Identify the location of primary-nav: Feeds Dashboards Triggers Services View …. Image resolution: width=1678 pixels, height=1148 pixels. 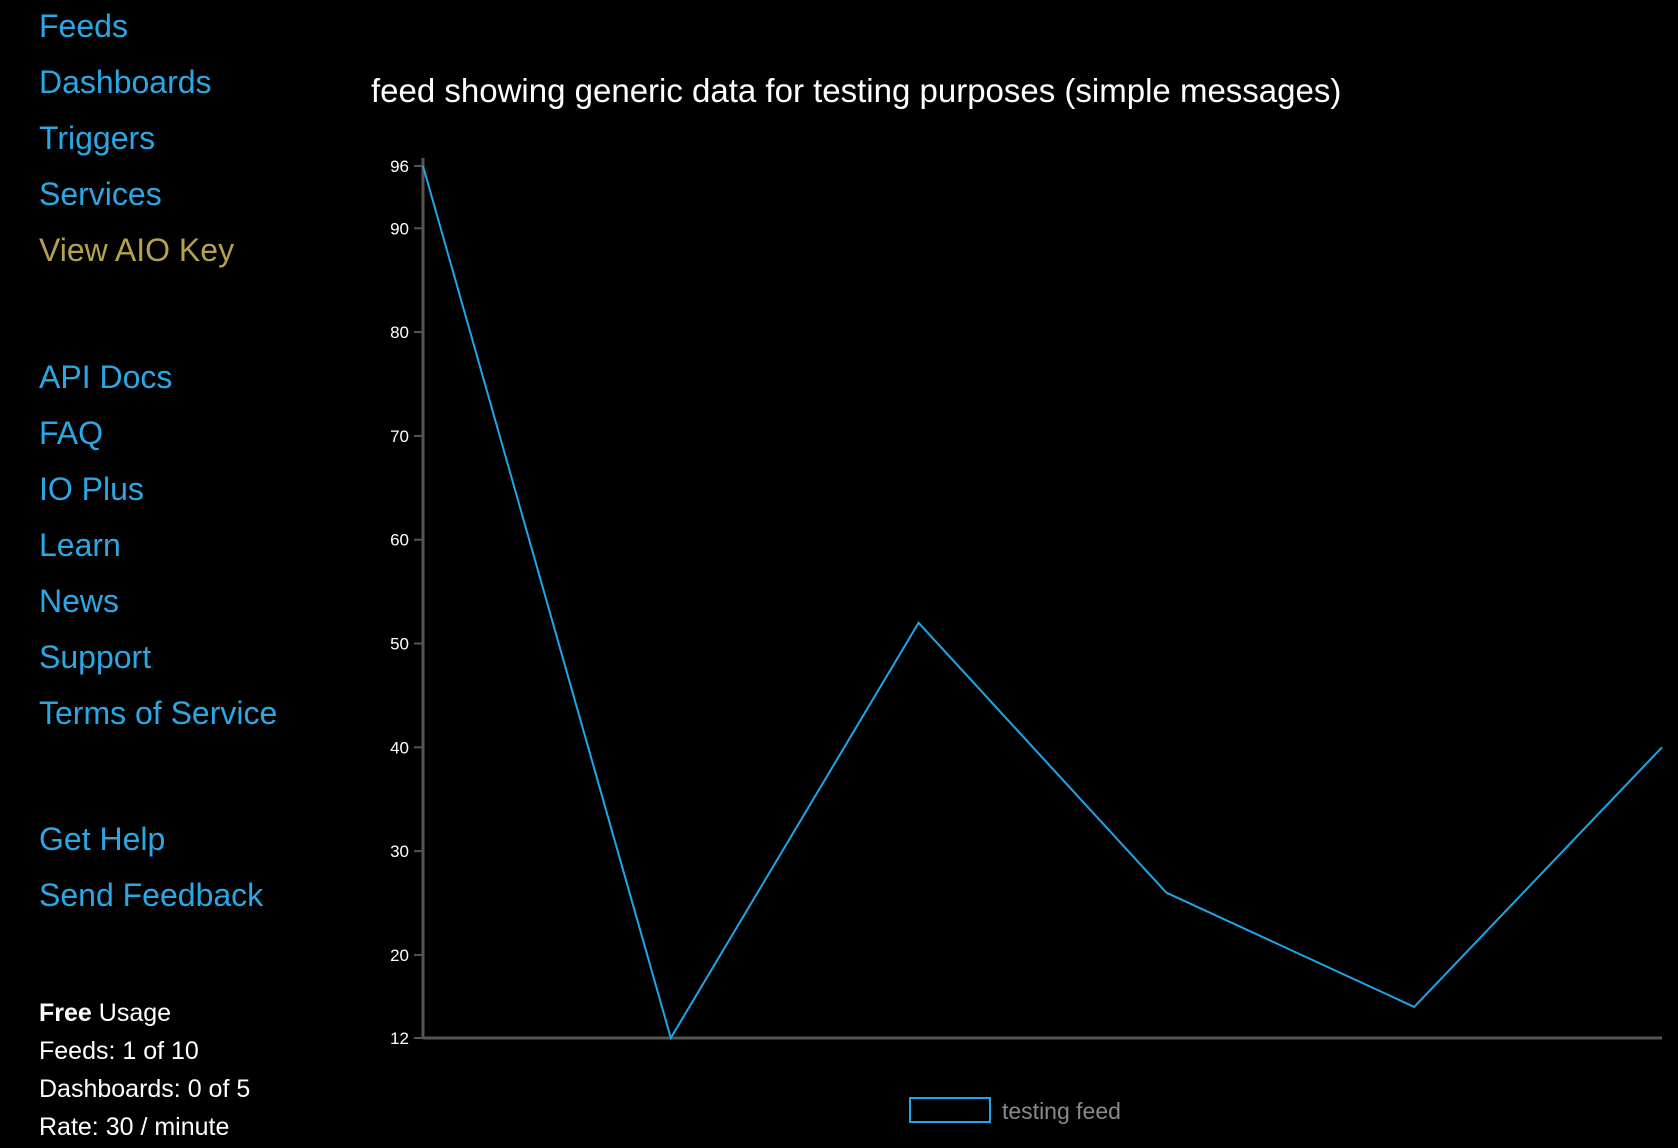
(136, 139).